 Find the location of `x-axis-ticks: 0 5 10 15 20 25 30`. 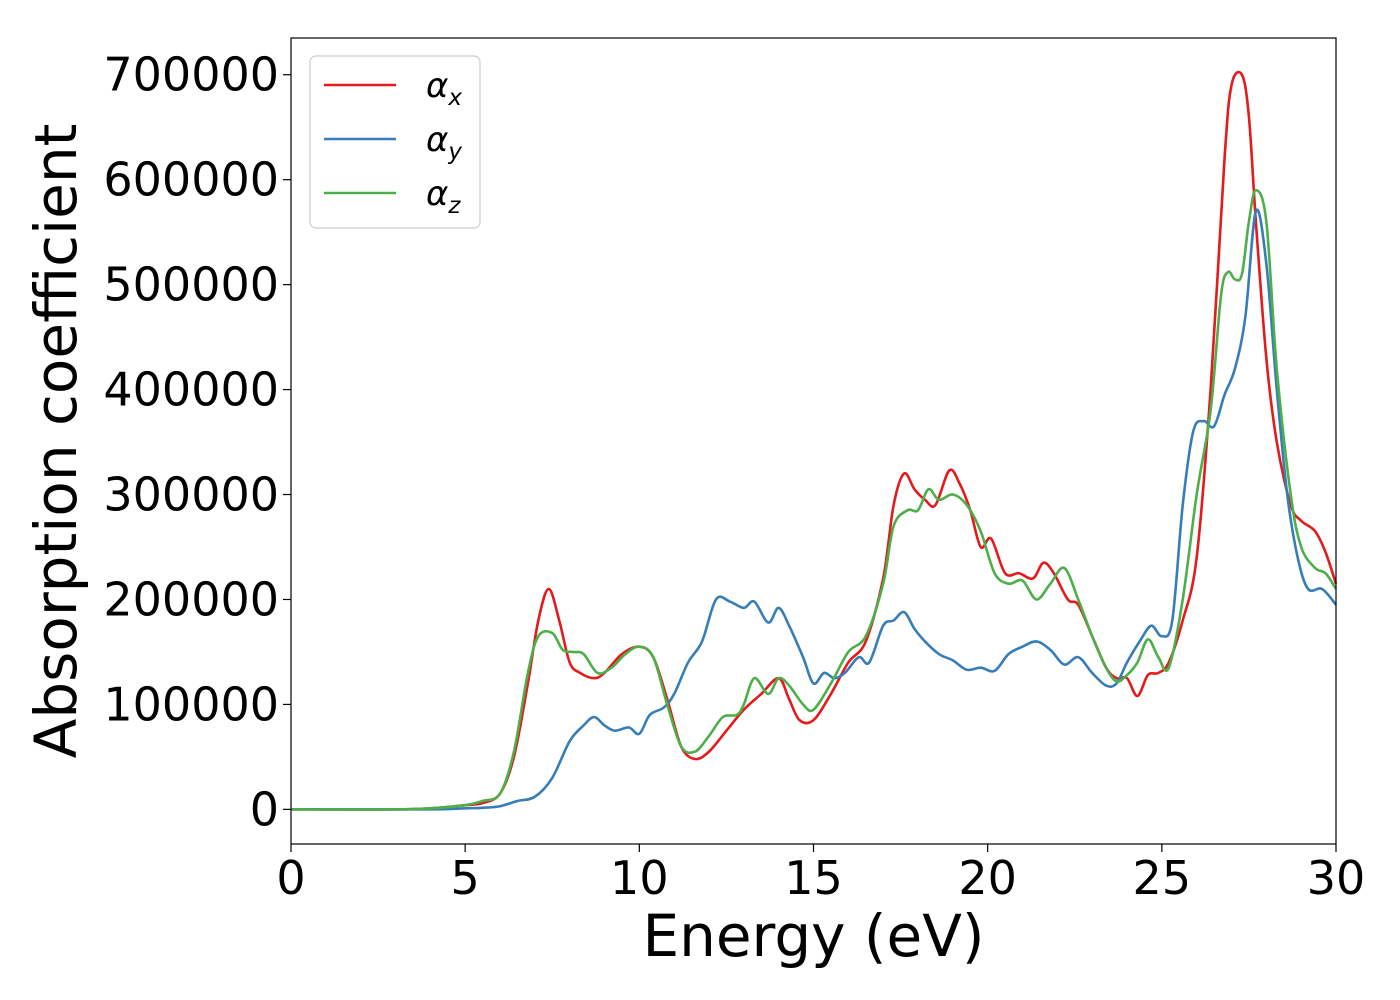

x-axis-ticks: 0 5 10 15 20 25 30 is located at coordinates (820, 874).